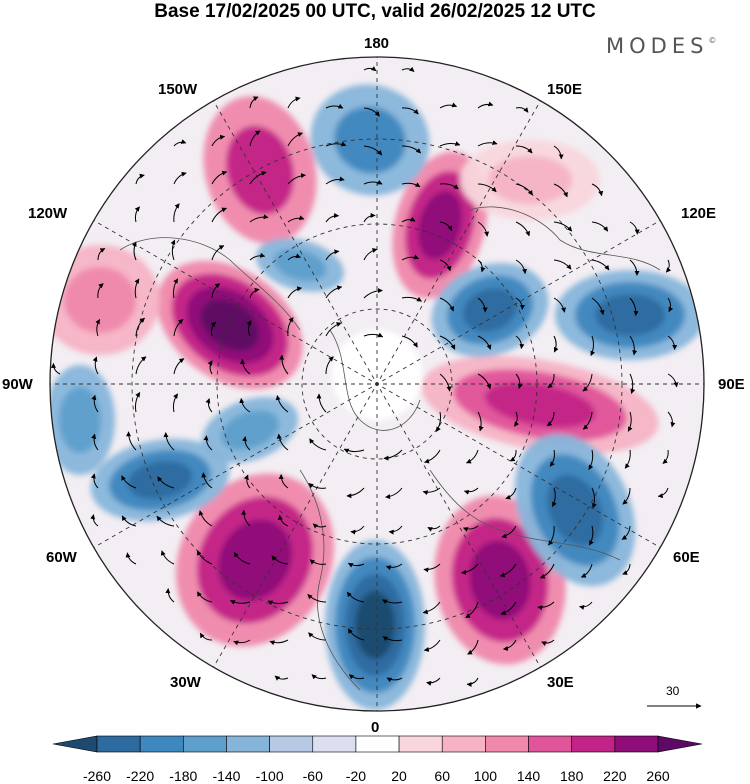  Describe the element at coordinates (528, 776) in the screenshot. I see `colorbar-tick-label: 140` at that location.